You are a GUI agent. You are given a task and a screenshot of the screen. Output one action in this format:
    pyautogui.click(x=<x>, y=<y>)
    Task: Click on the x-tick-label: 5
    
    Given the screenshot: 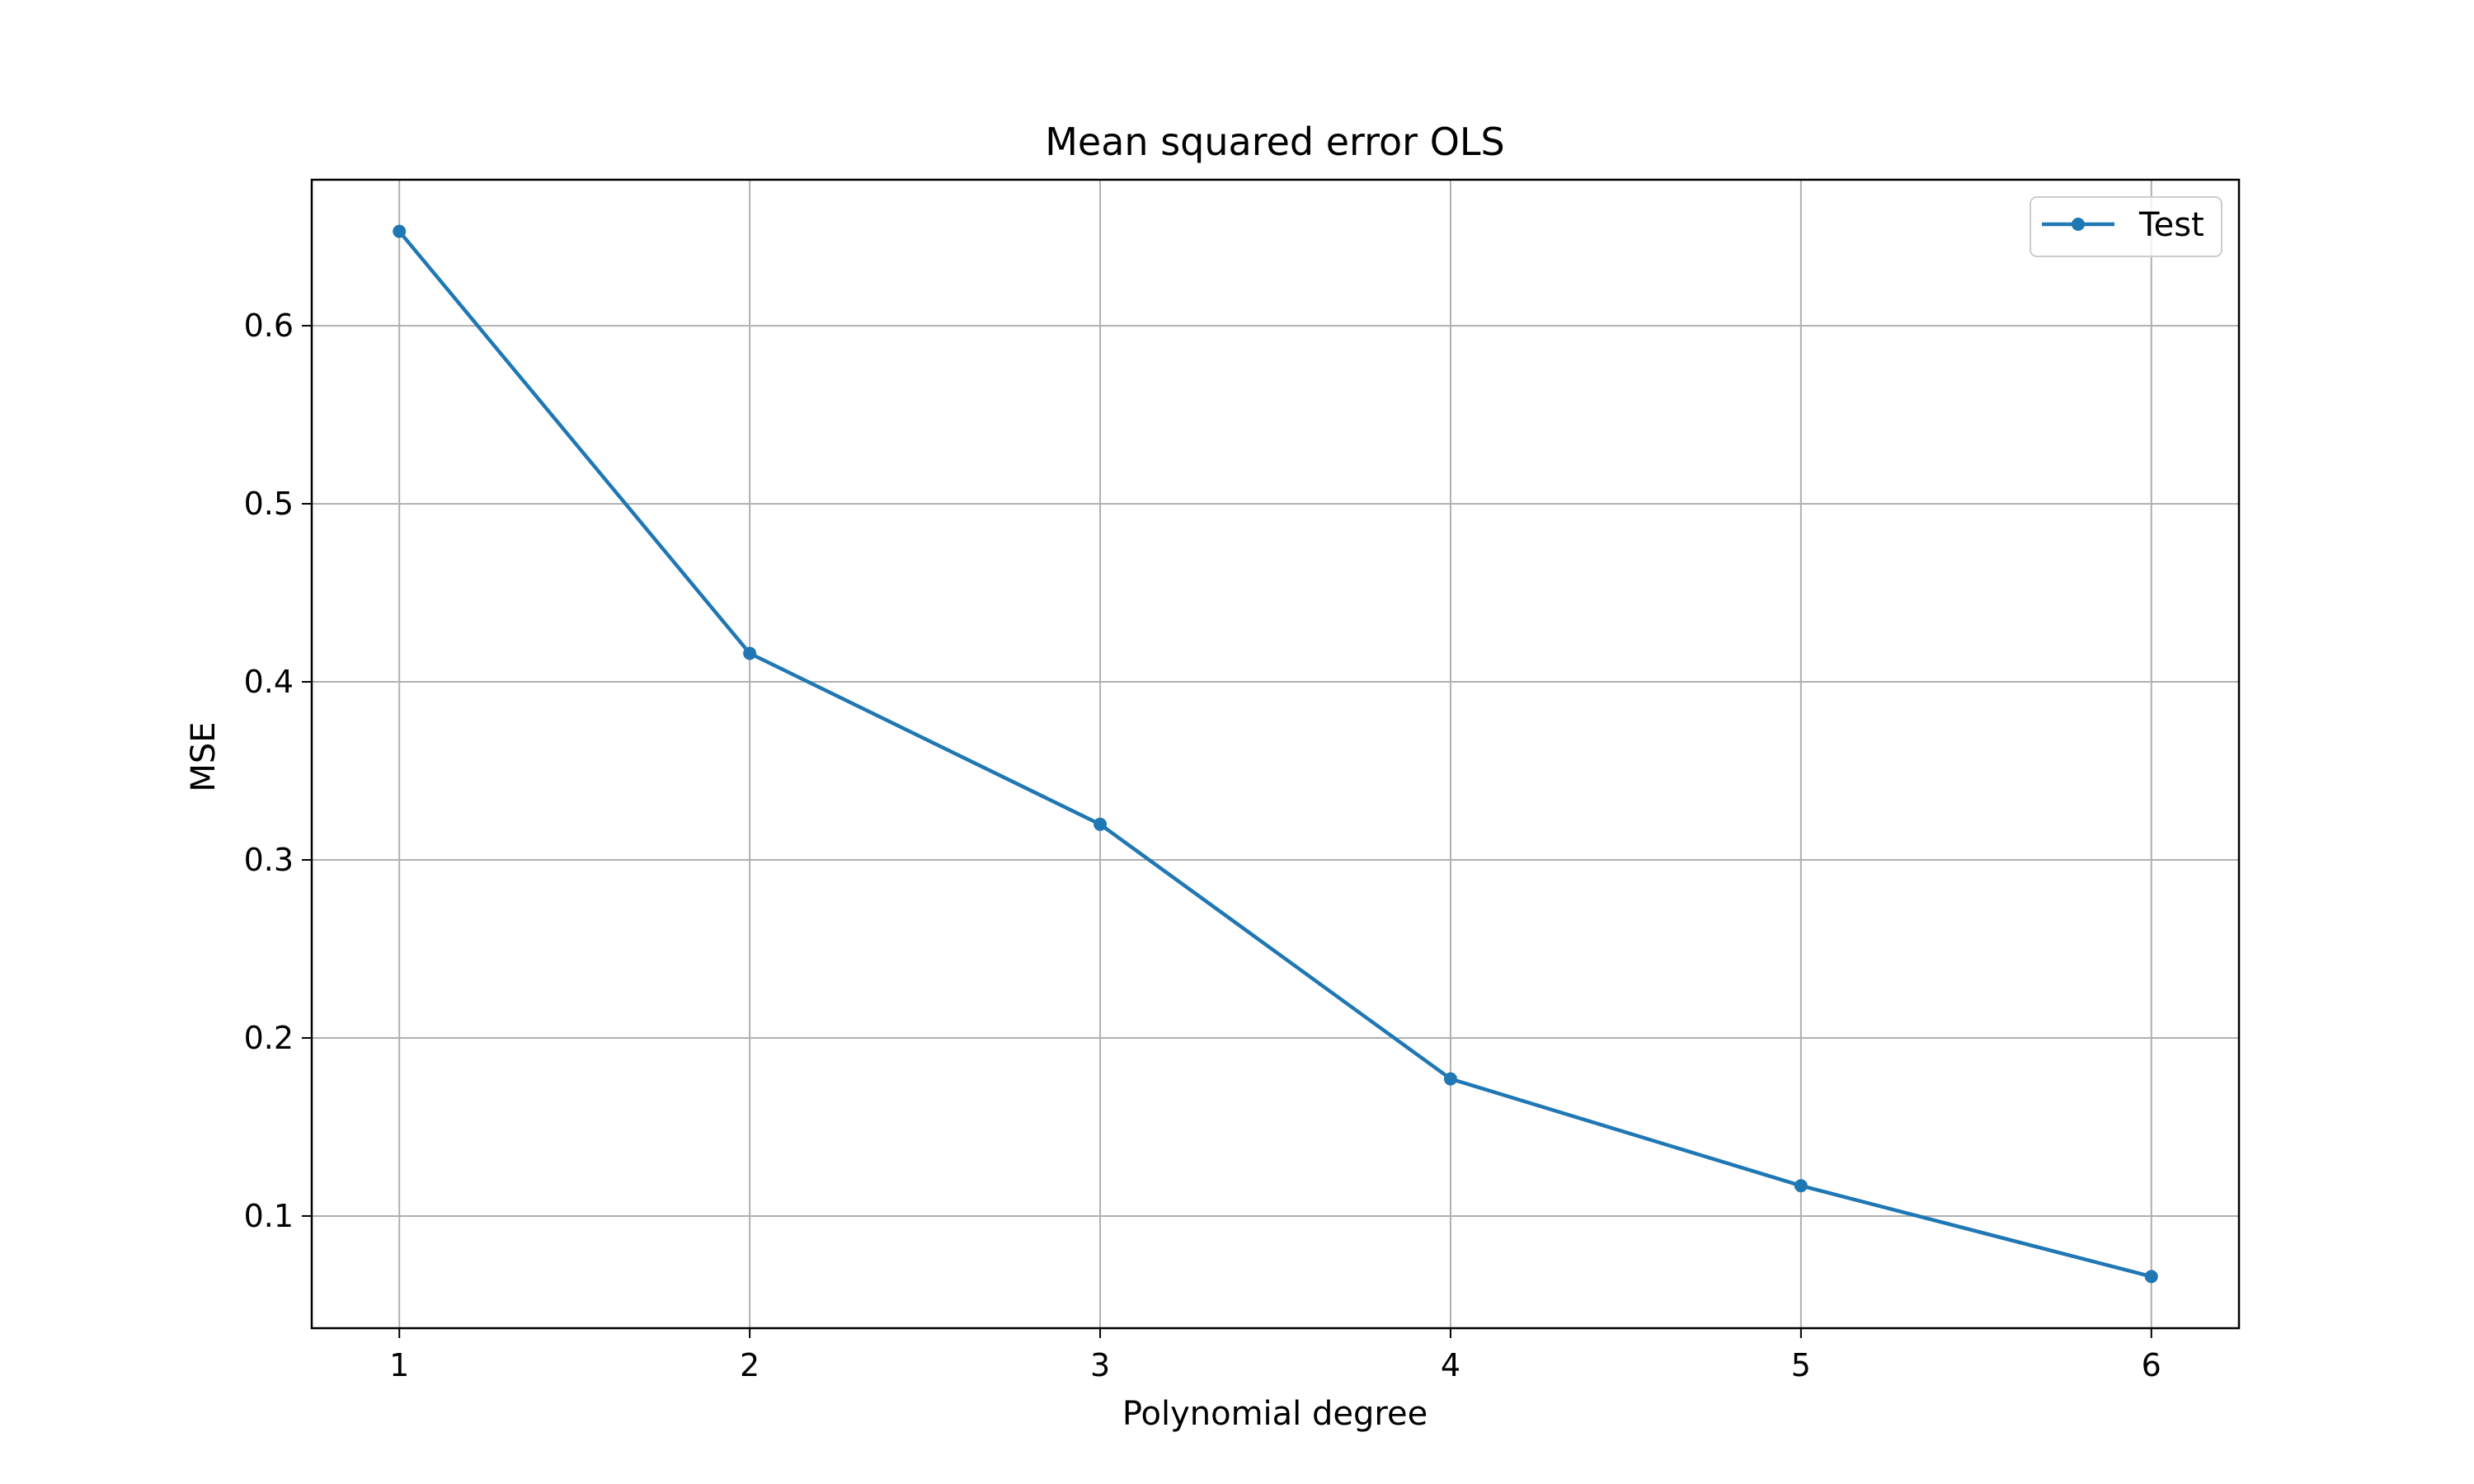 What is the action you would take?
    pyautogui.click(x=1801, y=1365)
    